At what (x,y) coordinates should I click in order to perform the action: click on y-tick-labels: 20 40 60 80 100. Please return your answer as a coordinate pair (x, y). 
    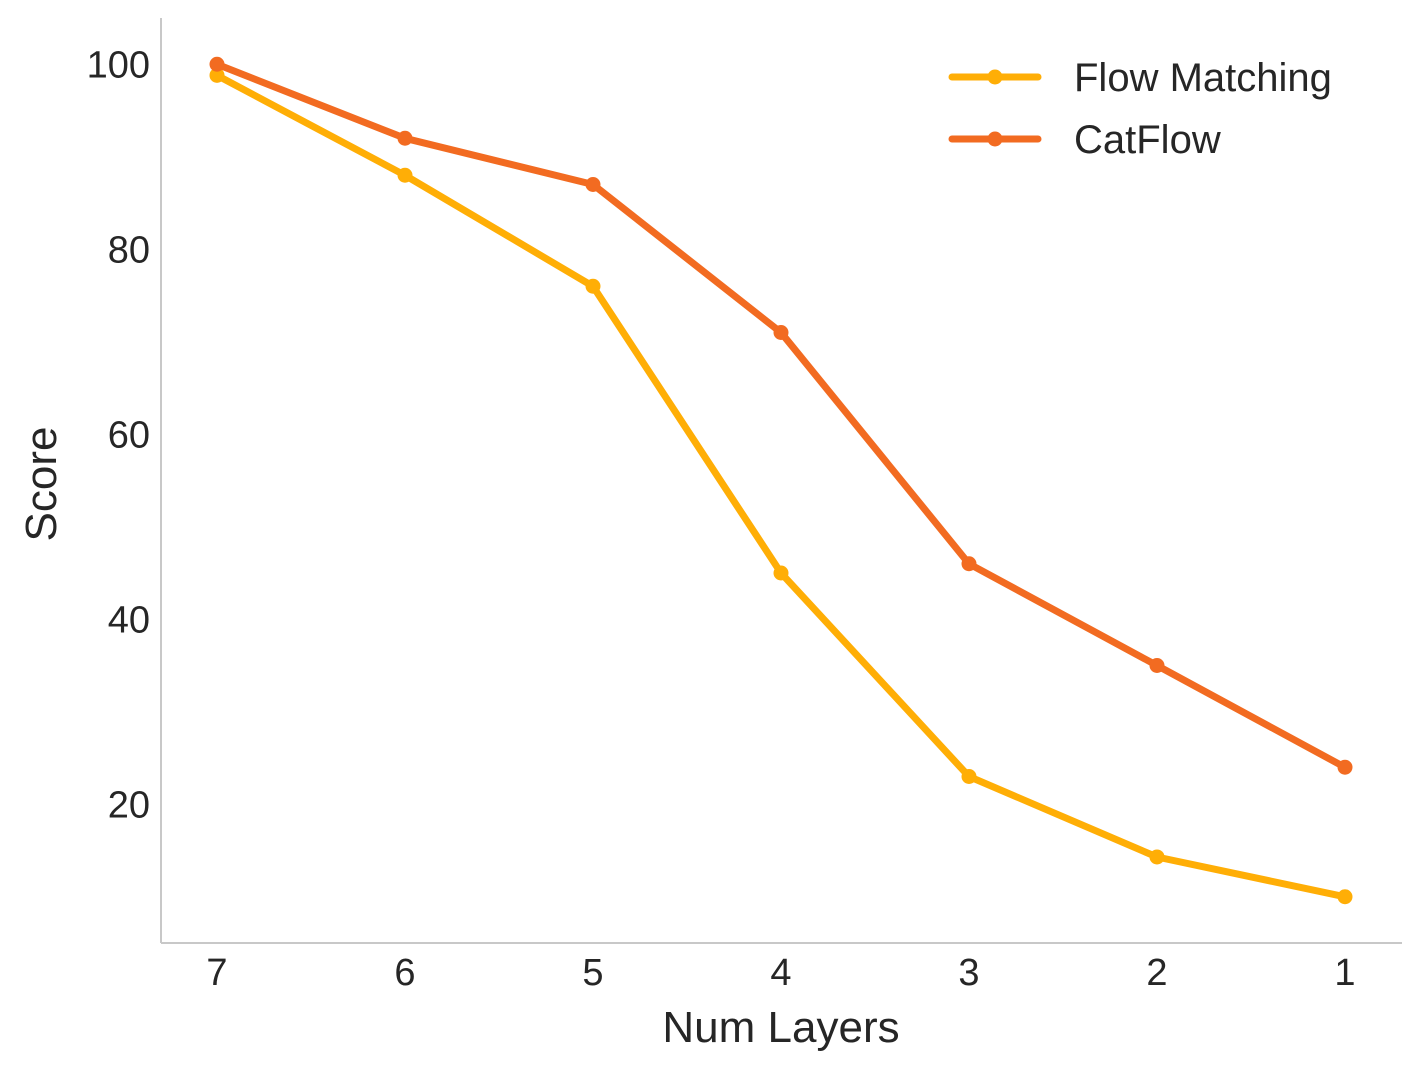
    Looking at the image, I should click on (118, 435).